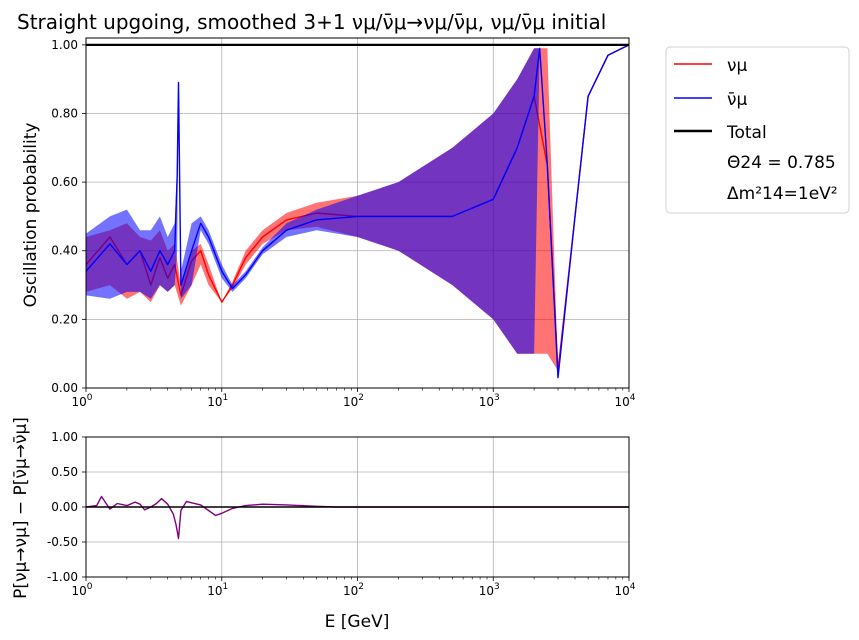 The width and height of the screenshot is (859, 640). Describe the element at coordinates (31, 215) in the screenshot. I see `top-y-axis-label: Oscillation probability` at that location.